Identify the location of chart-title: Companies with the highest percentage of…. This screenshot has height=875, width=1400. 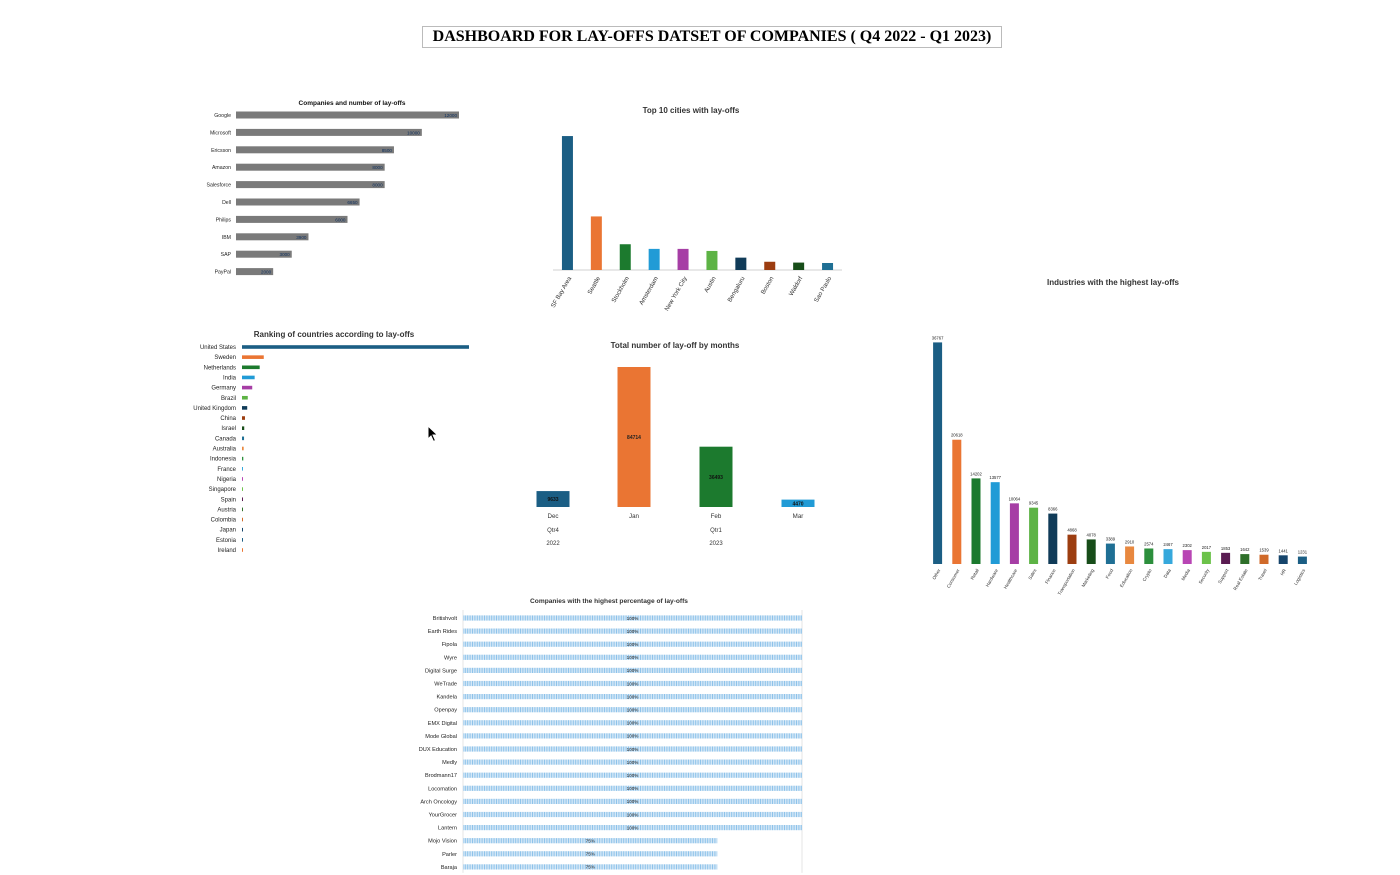
(609, 601).